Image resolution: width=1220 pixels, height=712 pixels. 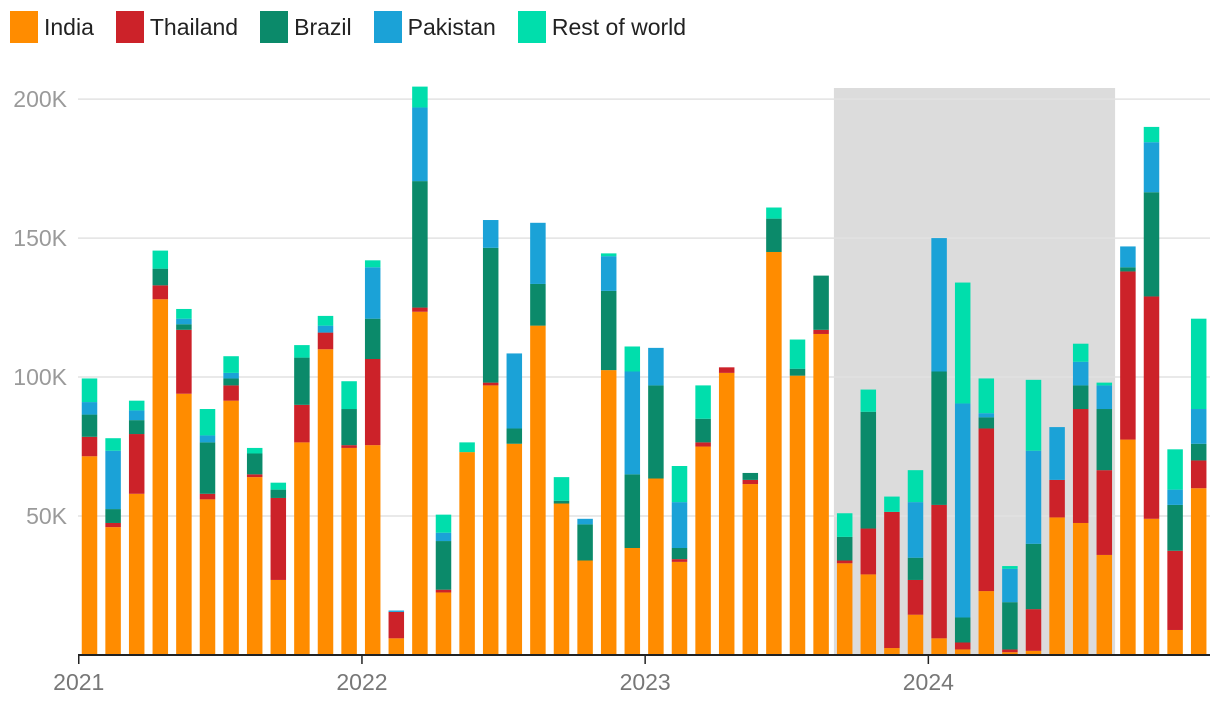 What do you see at coordinates (40, 377) in the screenshot?
I see `y-tick-label: 100K` at bounding box center [40, 377].